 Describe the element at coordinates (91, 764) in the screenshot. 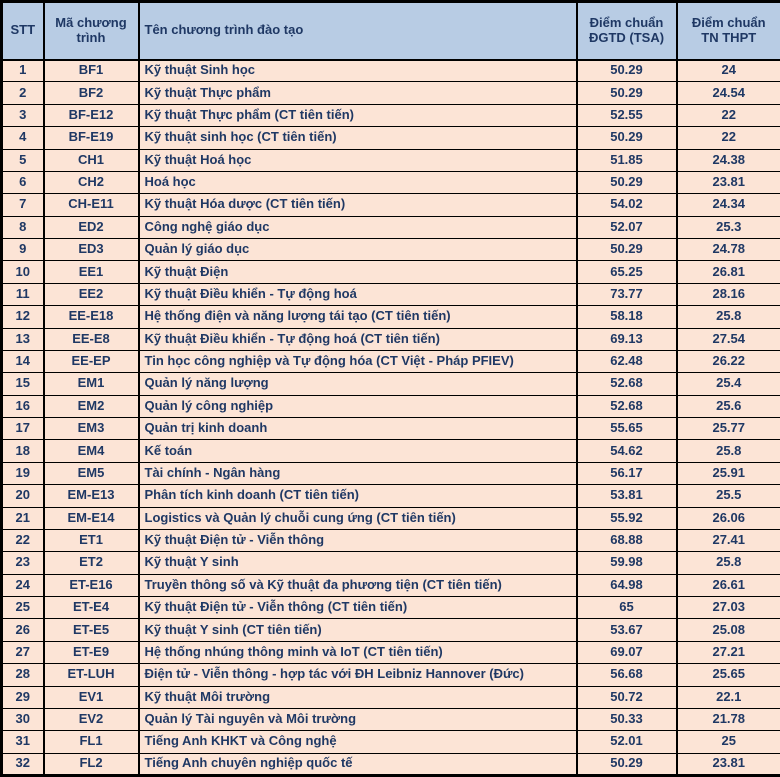

I see `cell-program-code: FL2` at that location.